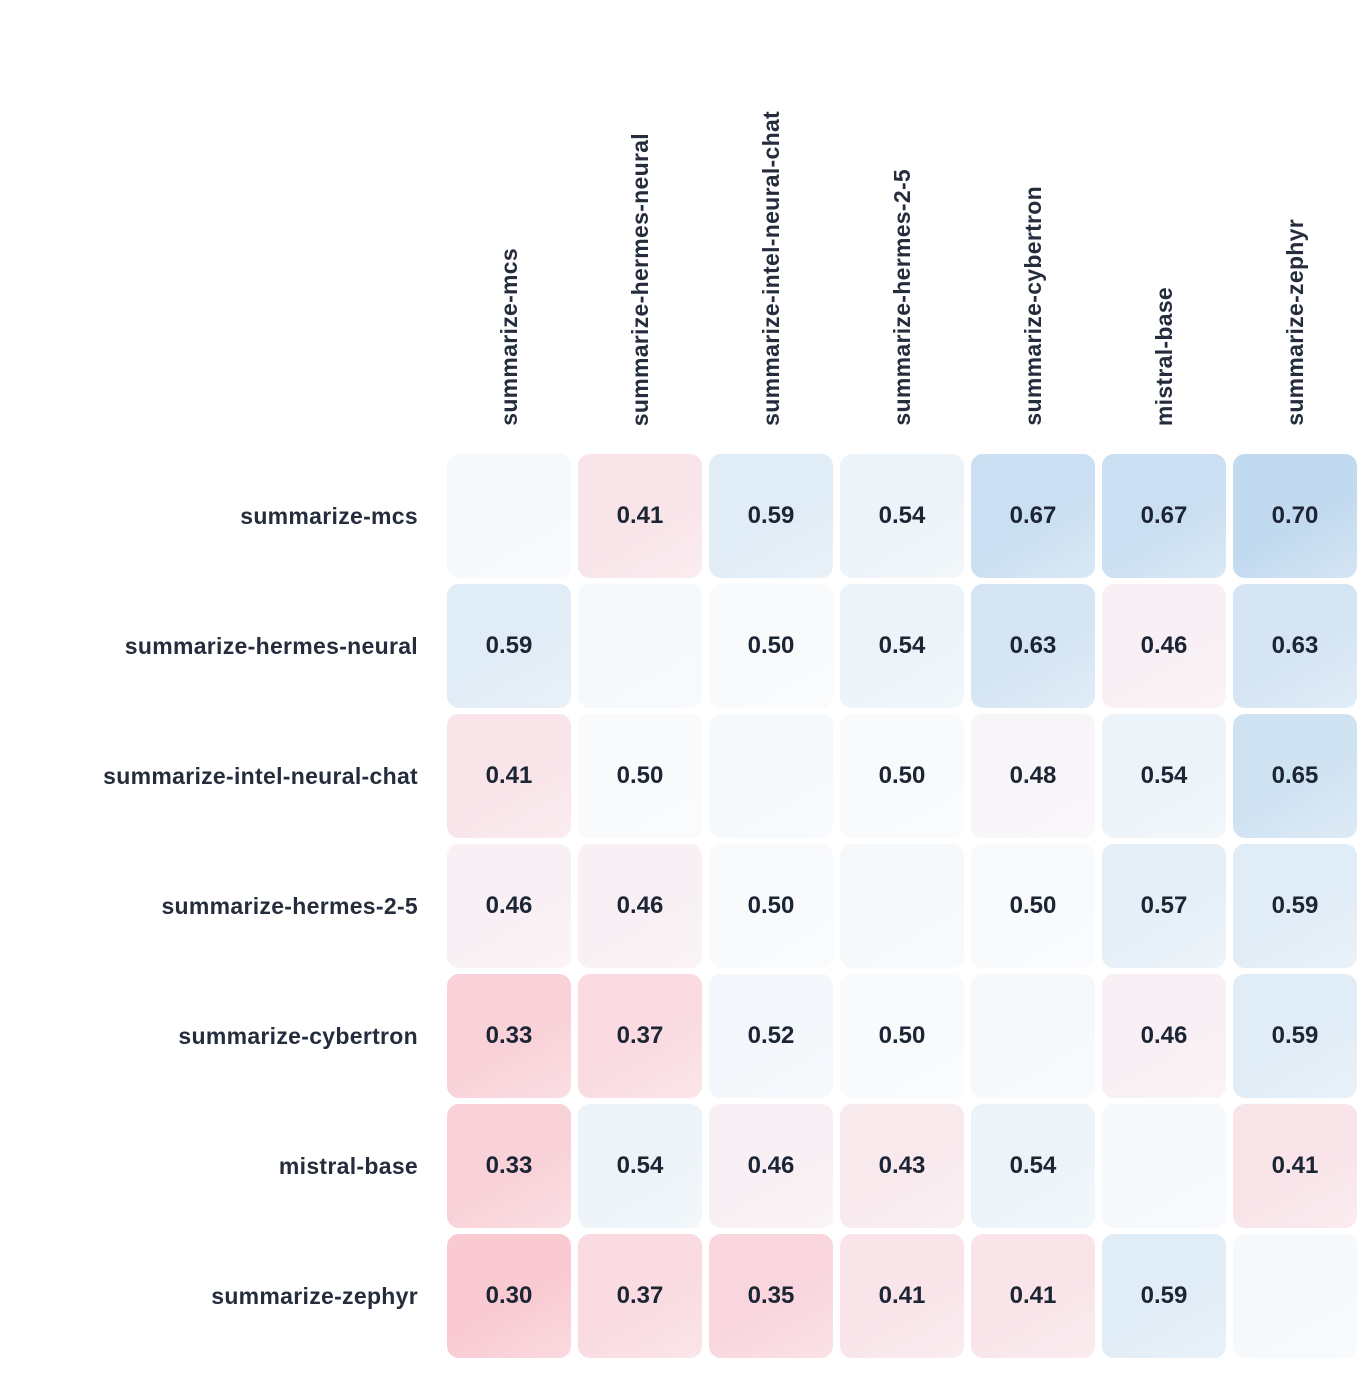 Image resolution: width=1364 pixels, height=1374 pixels. Describe the element at coordinates (509, 228) in the screenshot. I see `column-header: summarize-mcs` at that location.